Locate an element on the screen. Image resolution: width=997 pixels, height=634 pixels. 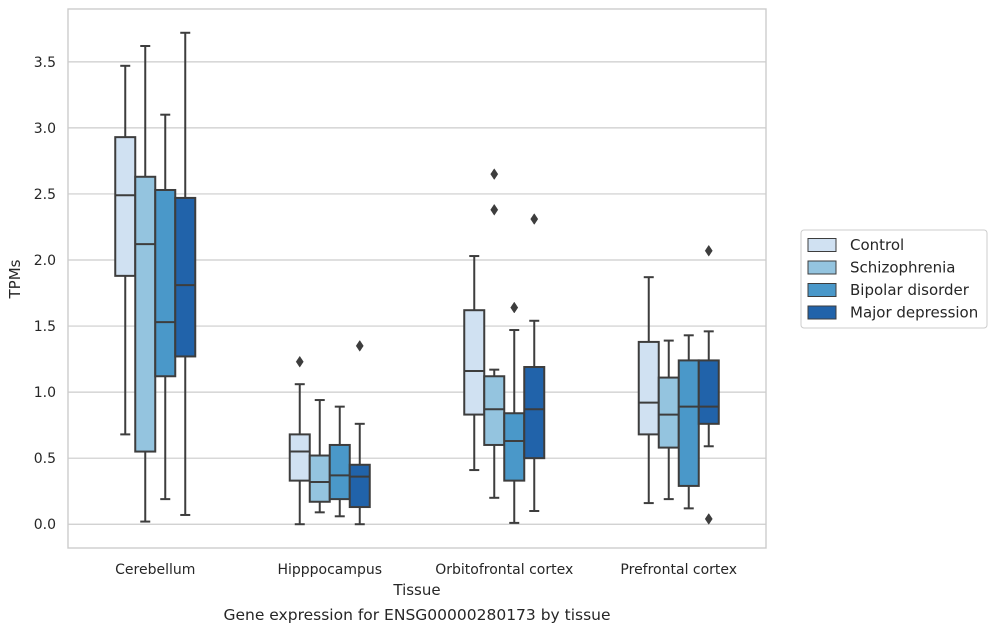
y-tick-label: 2.5 is located at coordinates (45, 195).